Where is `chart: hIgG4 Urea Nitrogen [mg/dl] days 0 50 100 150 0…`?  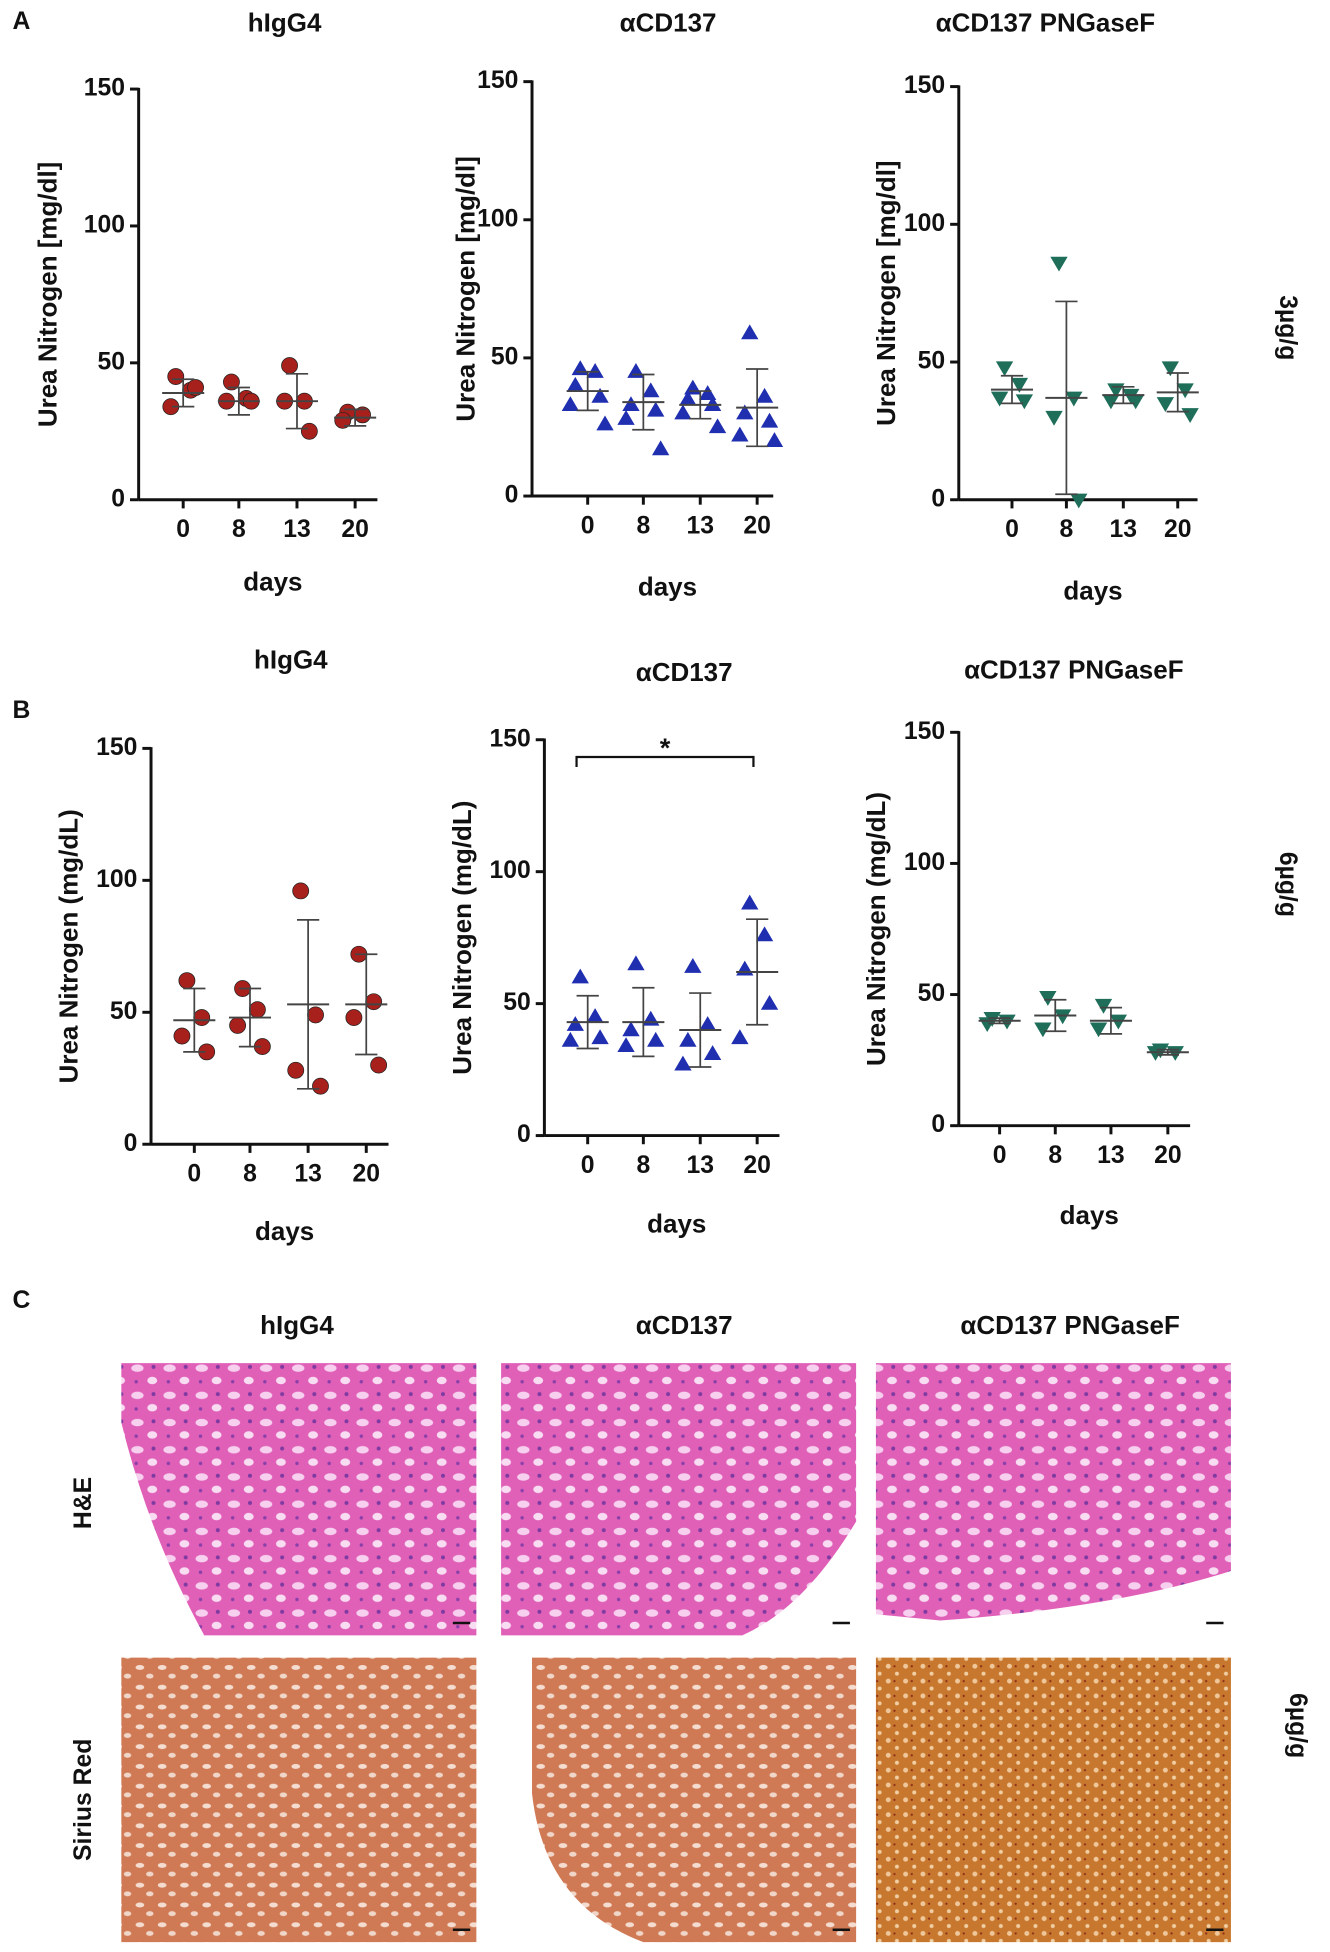 chart: hIgG4 Urea Nitrogen [mg/dl] days 0 50 100 150 0… is located at coordinates (205, 302).